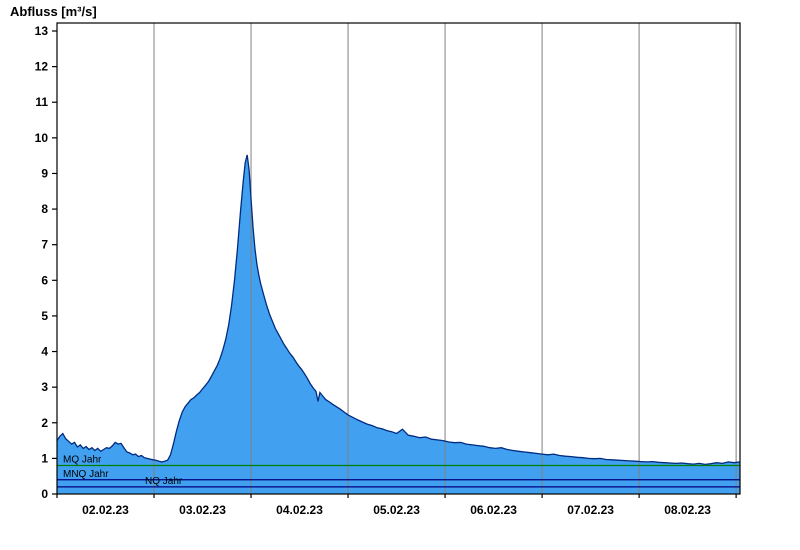  I want to click on reference-label-mnq-jahr: MNQ Jahr, so click(86, 474).